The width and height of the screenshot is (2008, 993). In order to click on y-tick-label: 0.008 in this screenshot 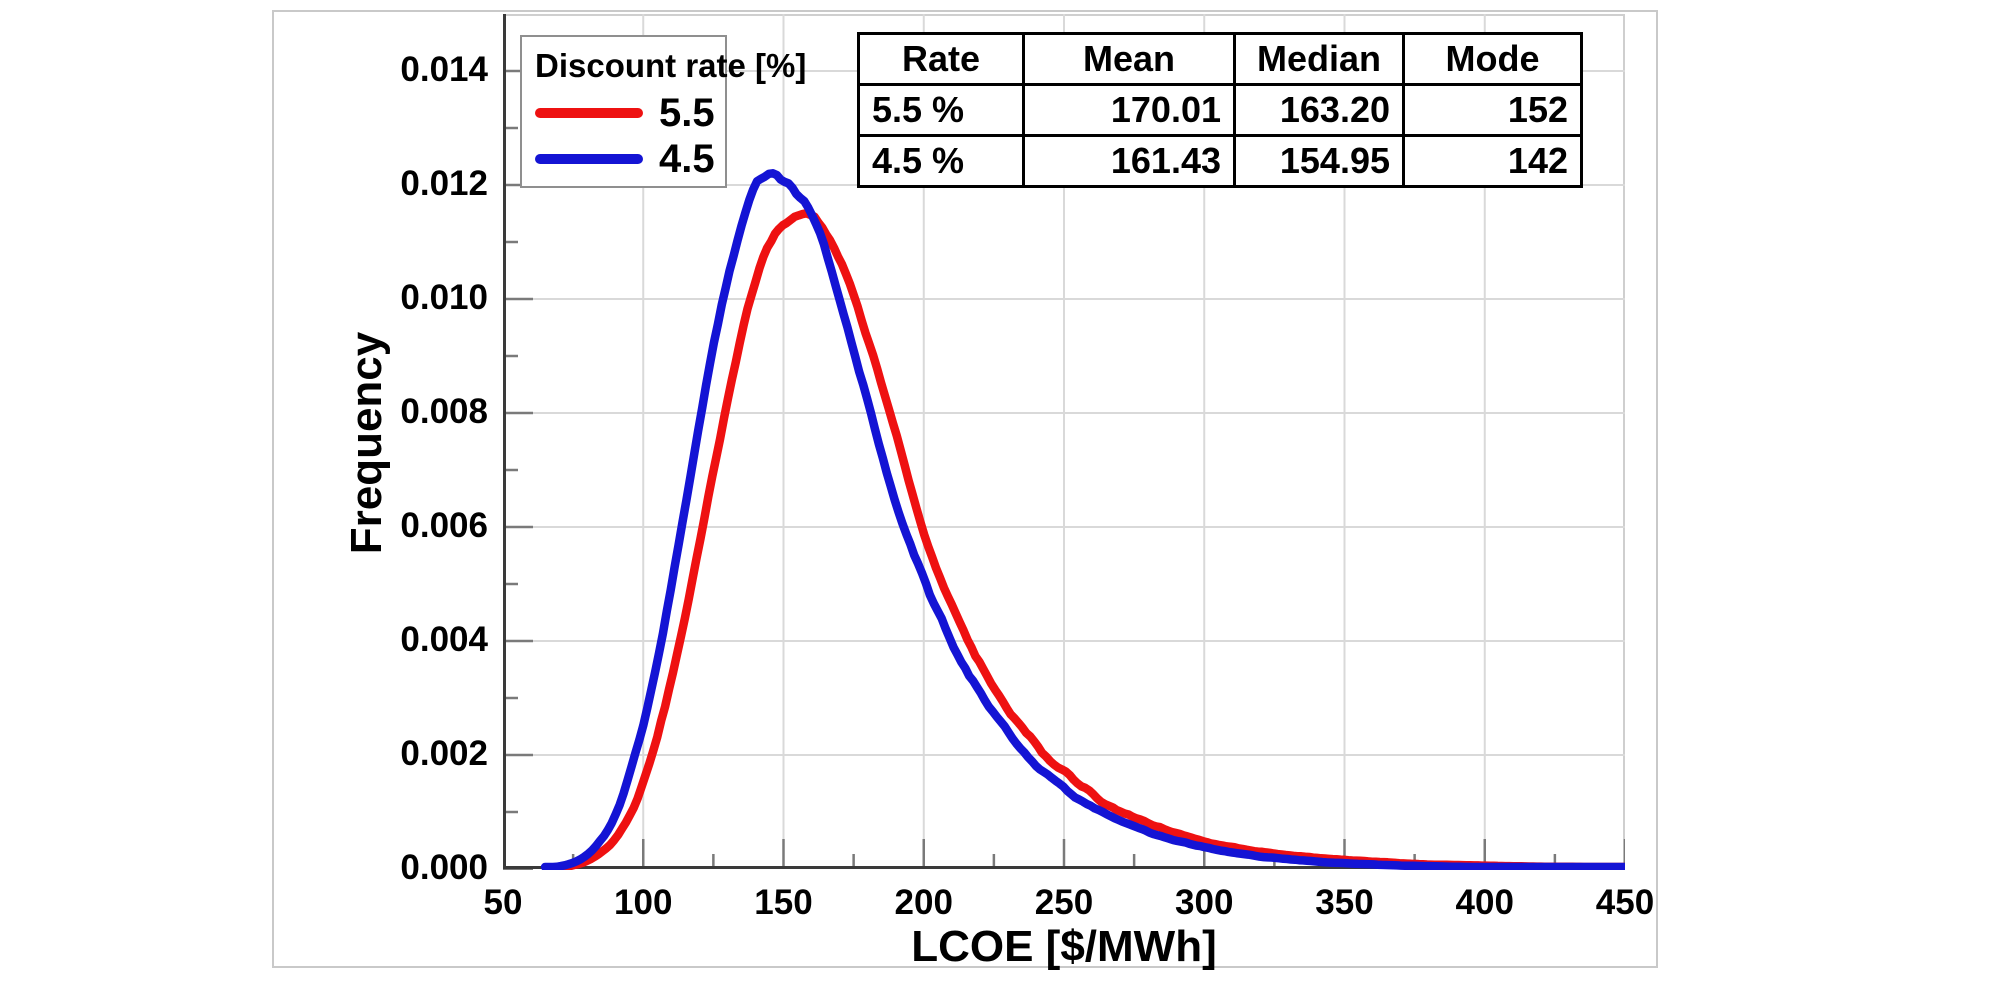, I will do `click(444, 411)`.